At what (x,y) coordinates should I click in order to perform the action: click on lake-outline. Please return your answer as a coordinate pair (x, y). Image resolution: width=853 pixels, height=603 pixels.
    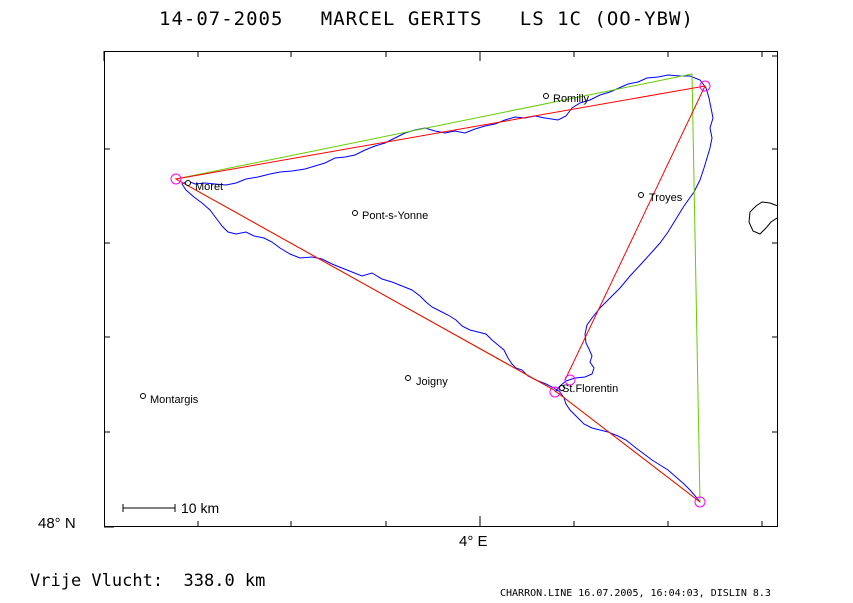
    Looking at the image, I should click on (763, 218).